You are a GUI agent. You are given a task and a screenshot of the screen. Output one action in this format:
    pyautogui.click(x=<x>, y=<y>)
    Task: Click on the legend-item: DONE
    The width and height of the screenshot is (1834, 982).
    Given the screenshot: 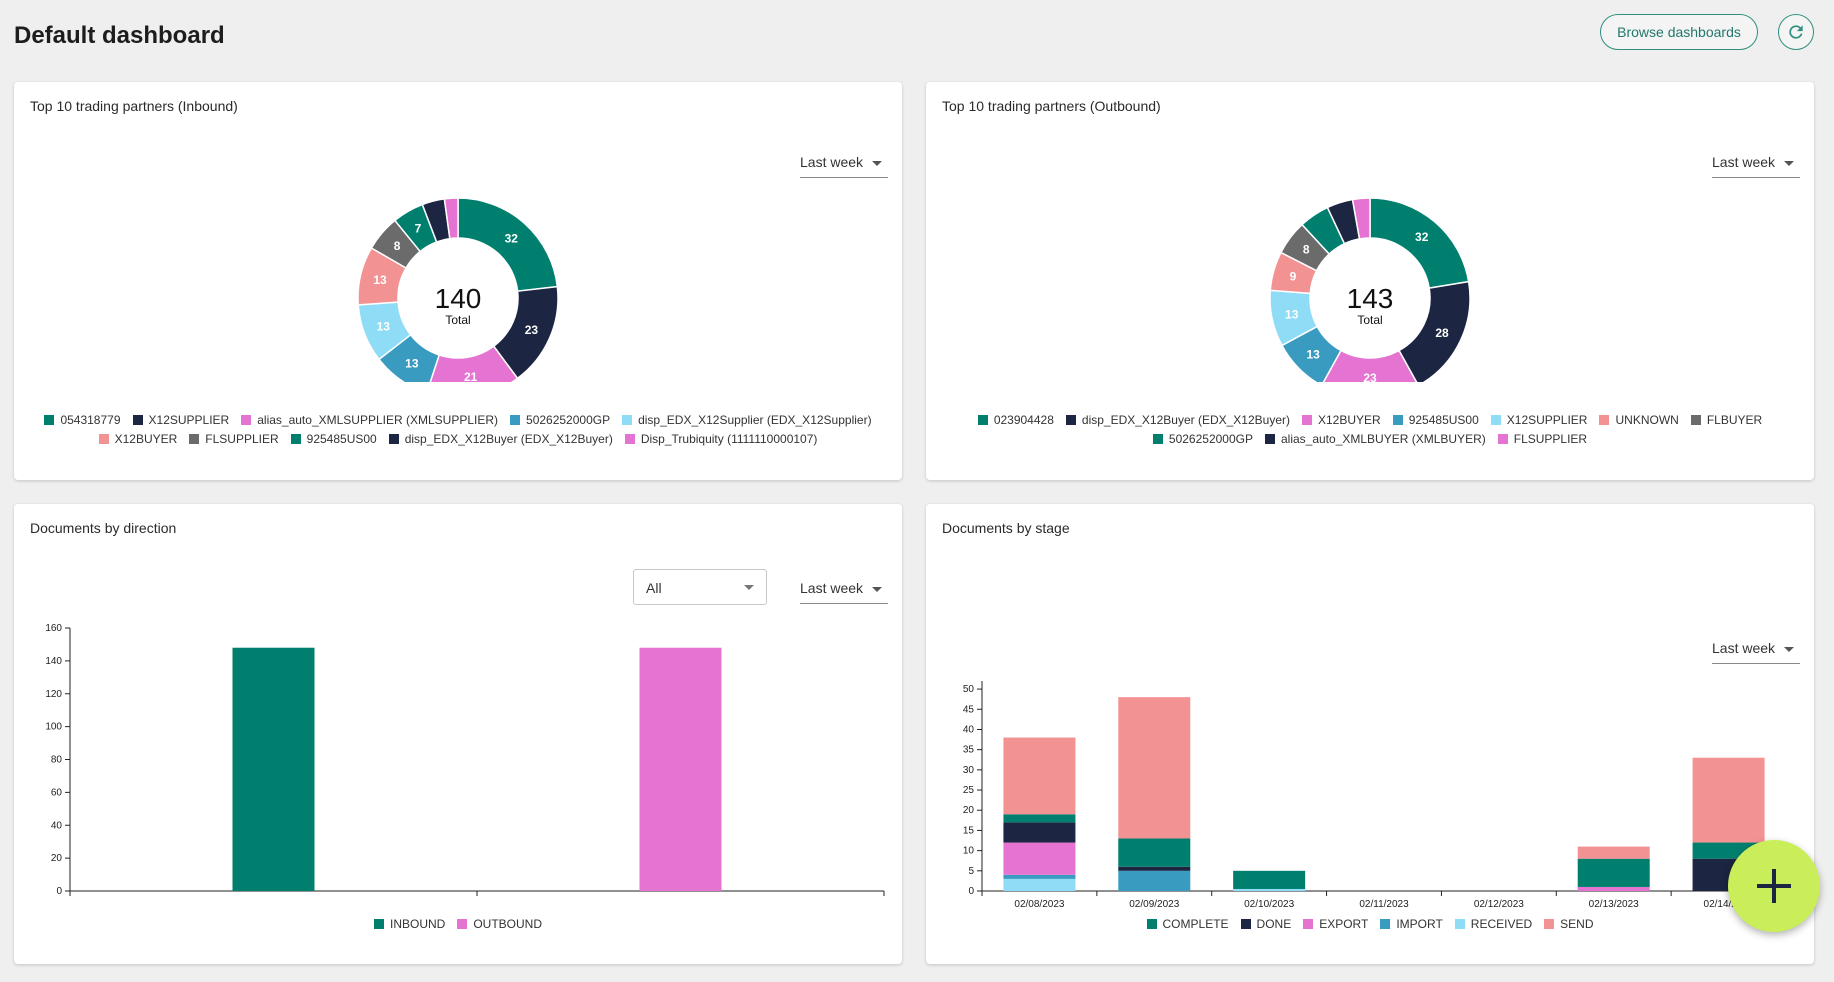 What is the action you would take?
    pyautogui.click(x=1266, y=924)
    